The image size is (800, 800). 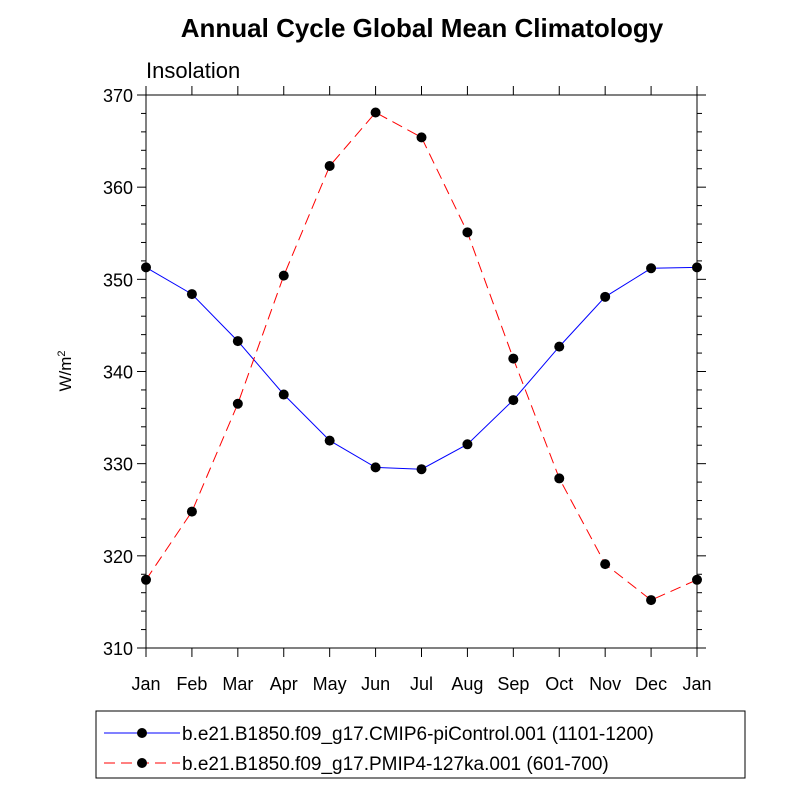 What do you see at coordinates (651, 684) in the screenshot?
I see `x-tick-label: Dec` at bounding box center [651, 684].